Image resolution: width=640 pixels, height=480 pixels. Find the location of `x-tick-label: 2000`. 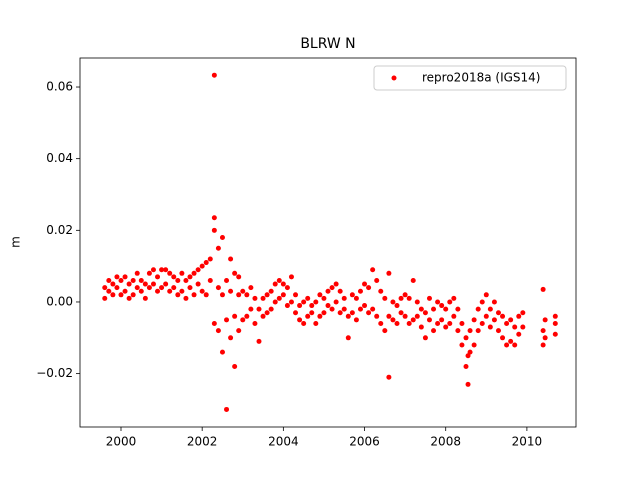

x-tick-label: 2000 is located at coordinates (121, 442).